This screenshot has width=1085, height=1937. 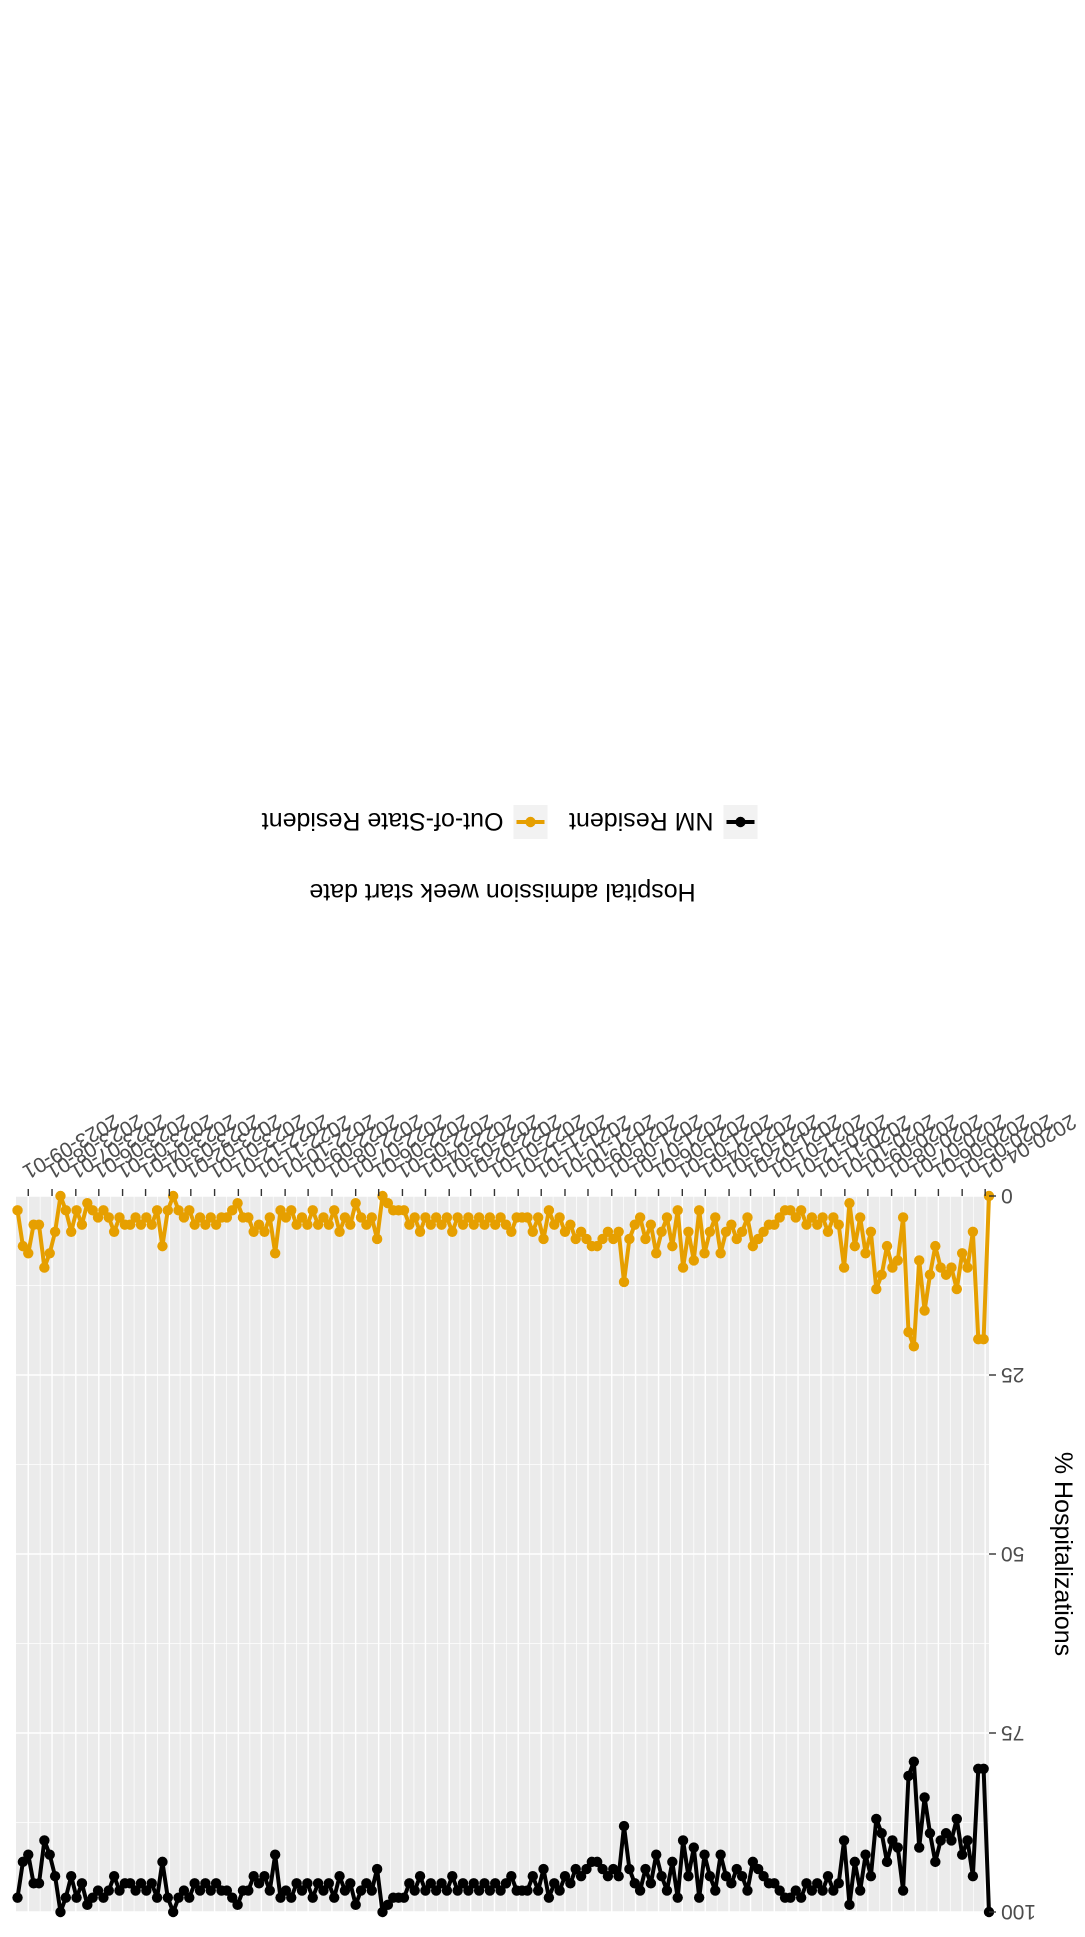 I want to click on y-tick-label: 75, so click(x=1012, y=1732).